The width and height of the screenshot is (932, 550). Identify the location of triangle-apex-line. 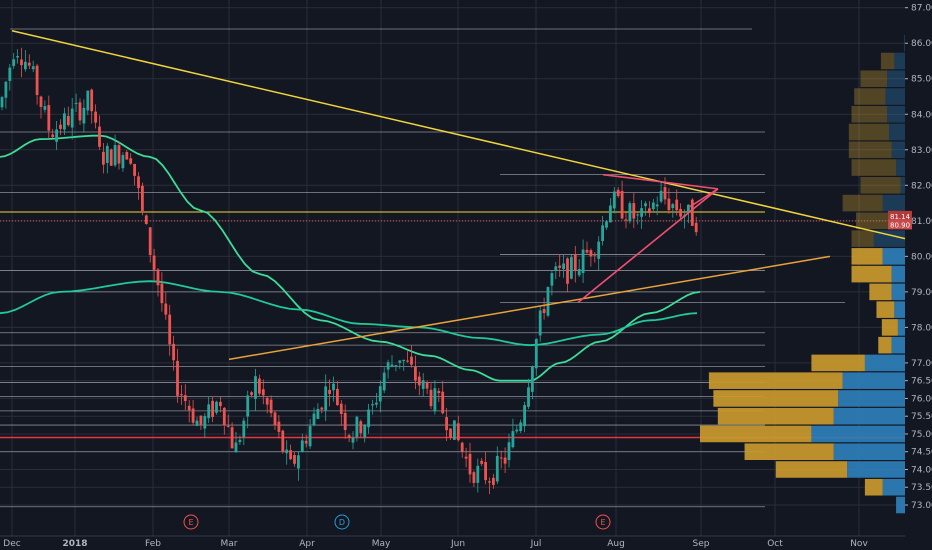
(704, 198).